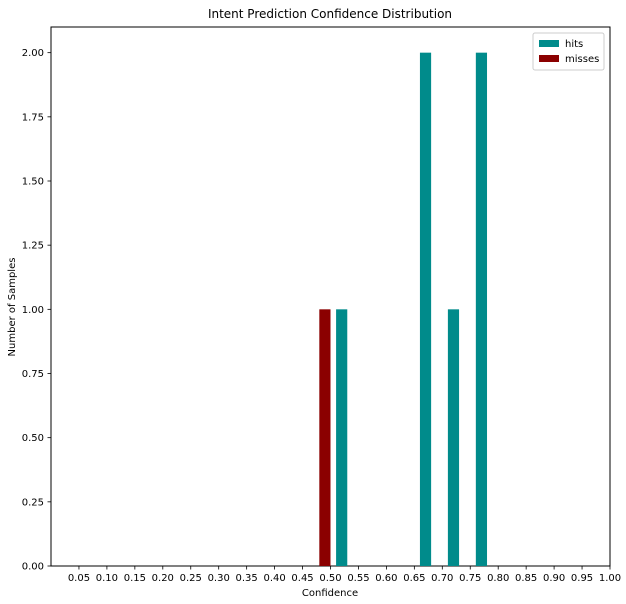 This screenshot has width=626, height=604. What do you see at coordinates (33, 310) in the screenshot?
I see `y-tick-label: 1.00` at bounding box center [33, 310].